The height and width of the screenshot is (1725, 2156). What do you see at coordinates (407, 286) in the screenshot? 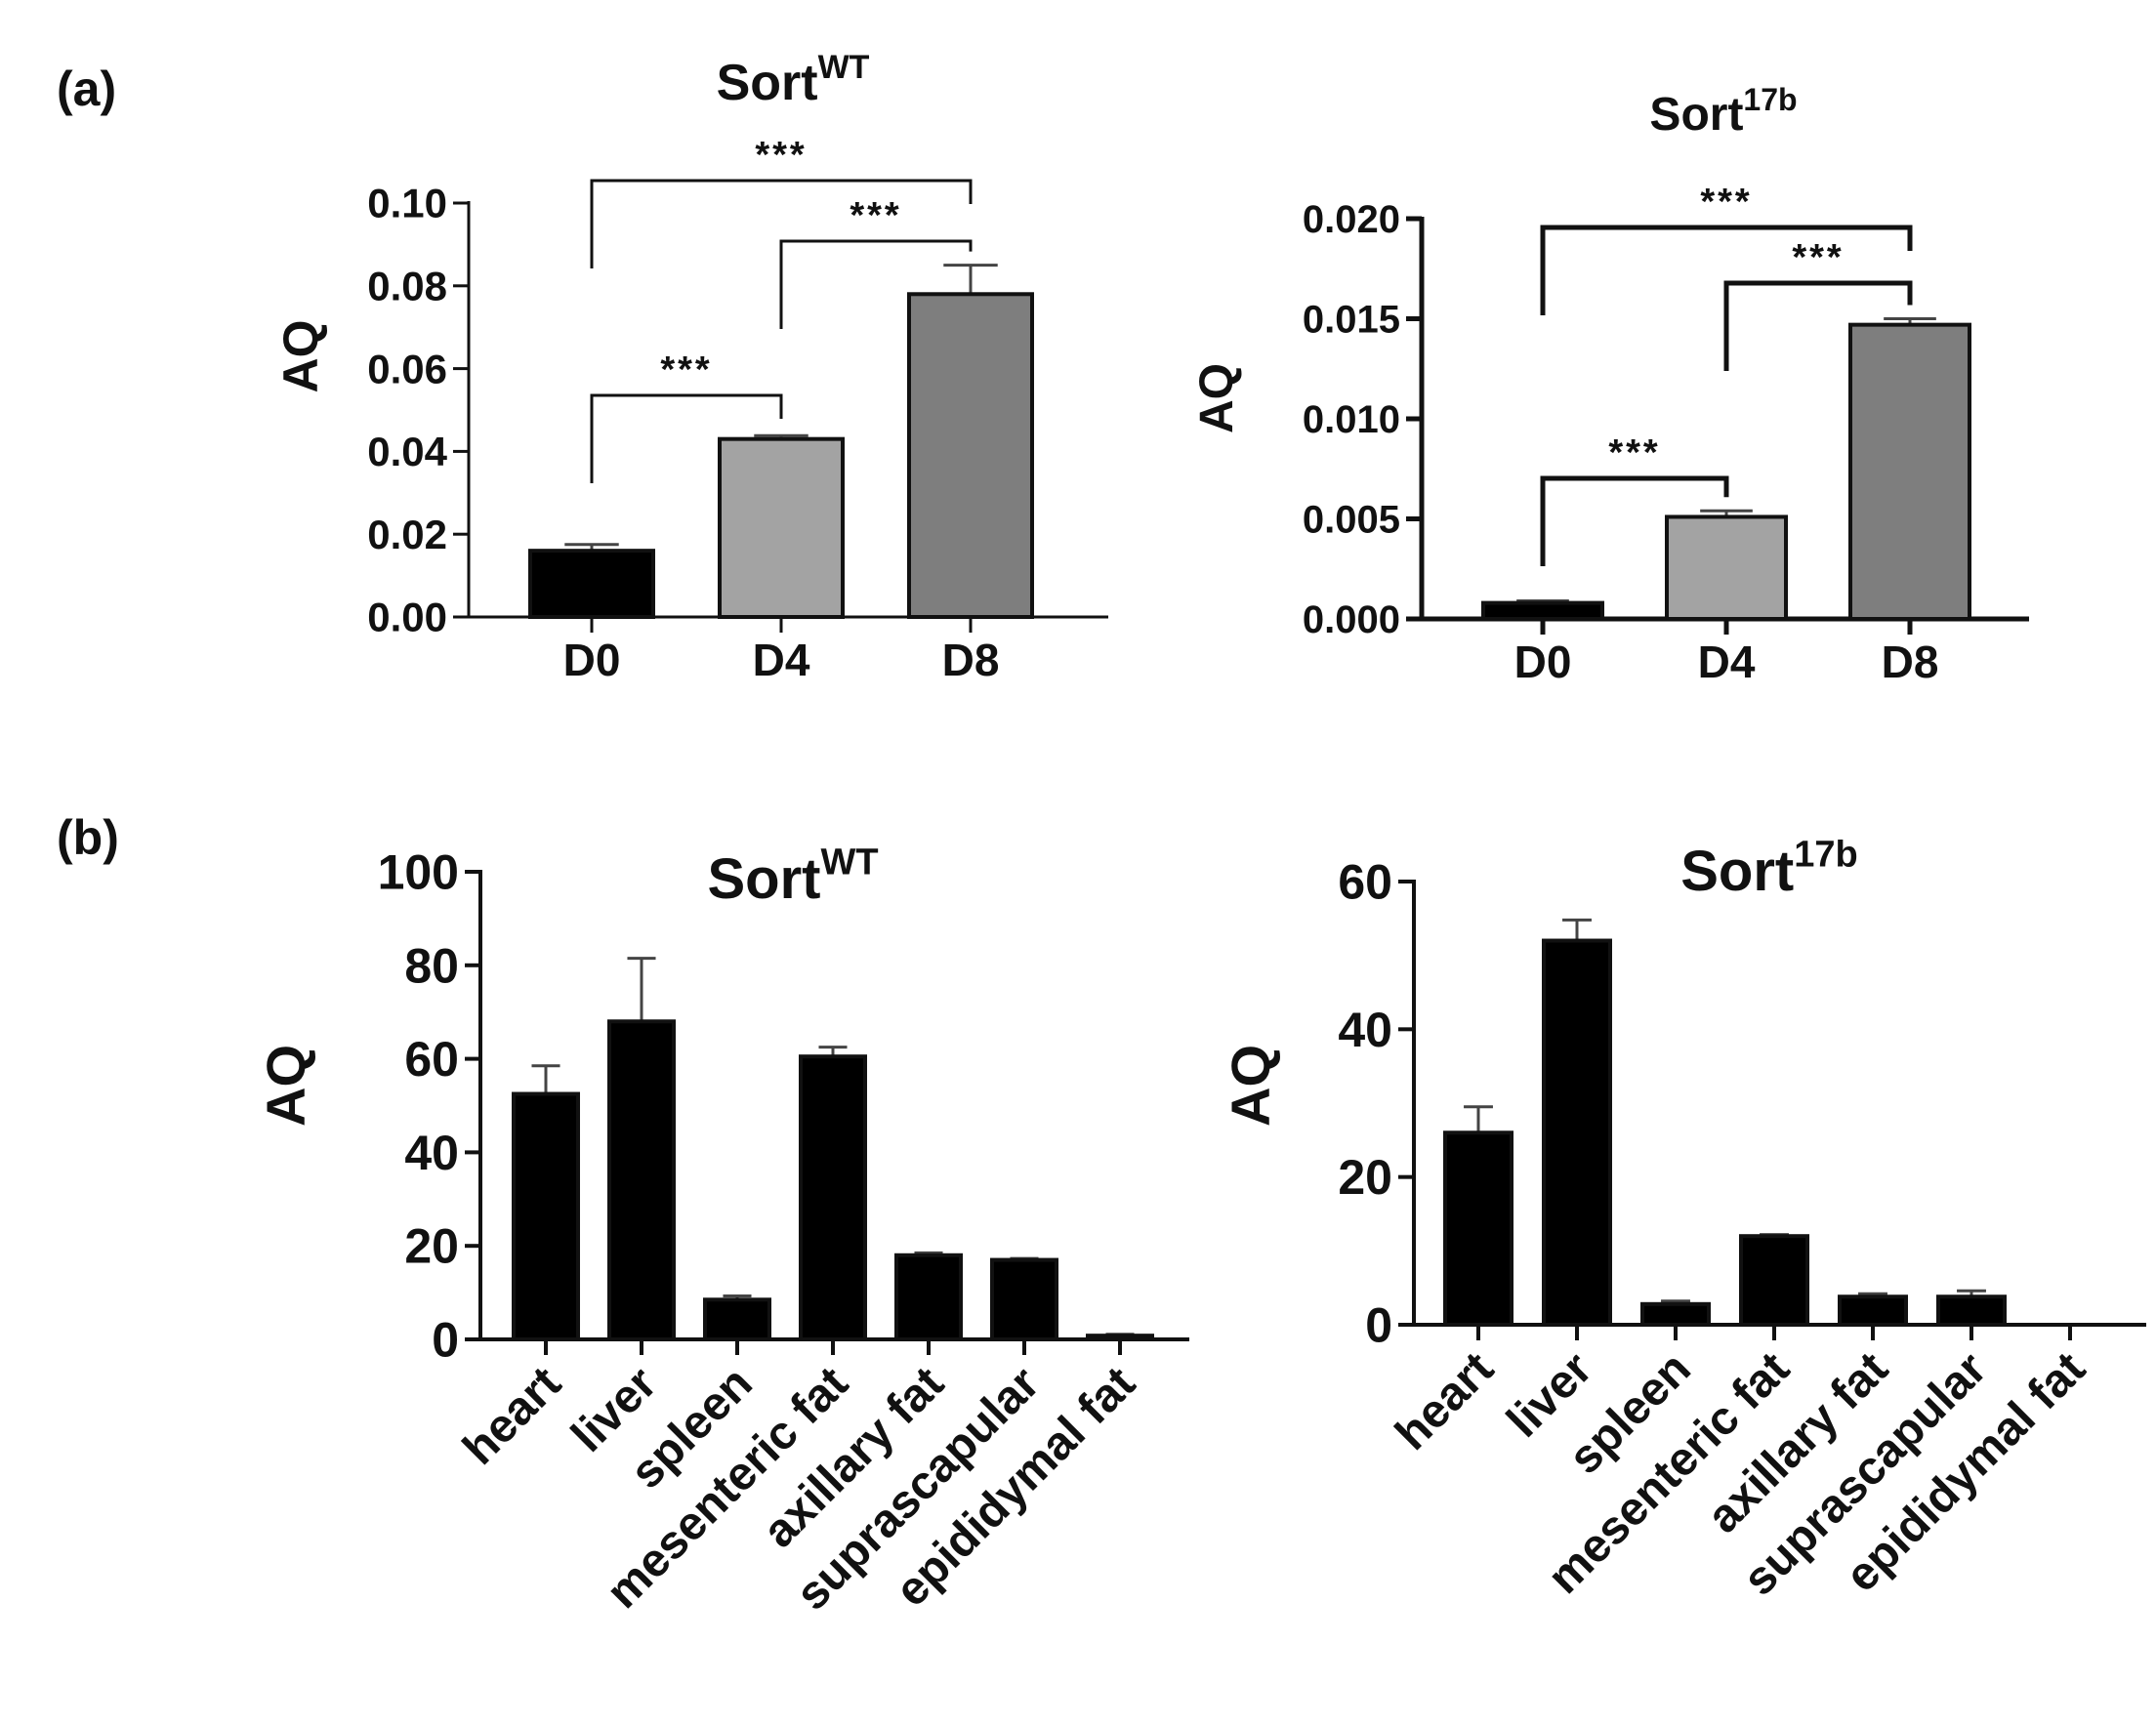
I see `y-tick-label: 0.08` at bounding box center [407, 286].